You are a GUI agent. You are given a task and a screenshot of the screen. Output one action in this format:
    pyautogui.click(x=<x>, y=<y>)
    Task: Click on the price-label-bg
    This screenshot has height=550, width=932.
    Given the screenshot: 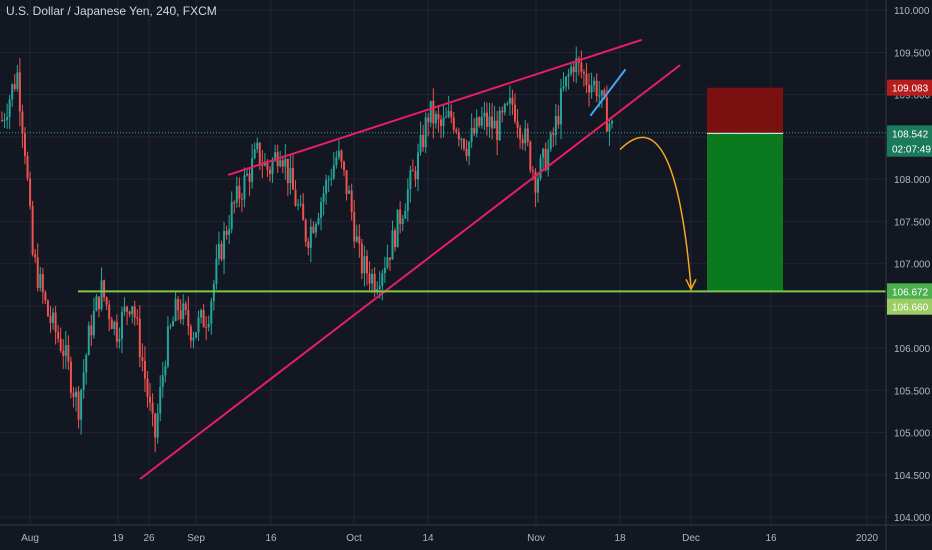 What is the action you would take?
    pyautogui.click(x=909, y=87)
    